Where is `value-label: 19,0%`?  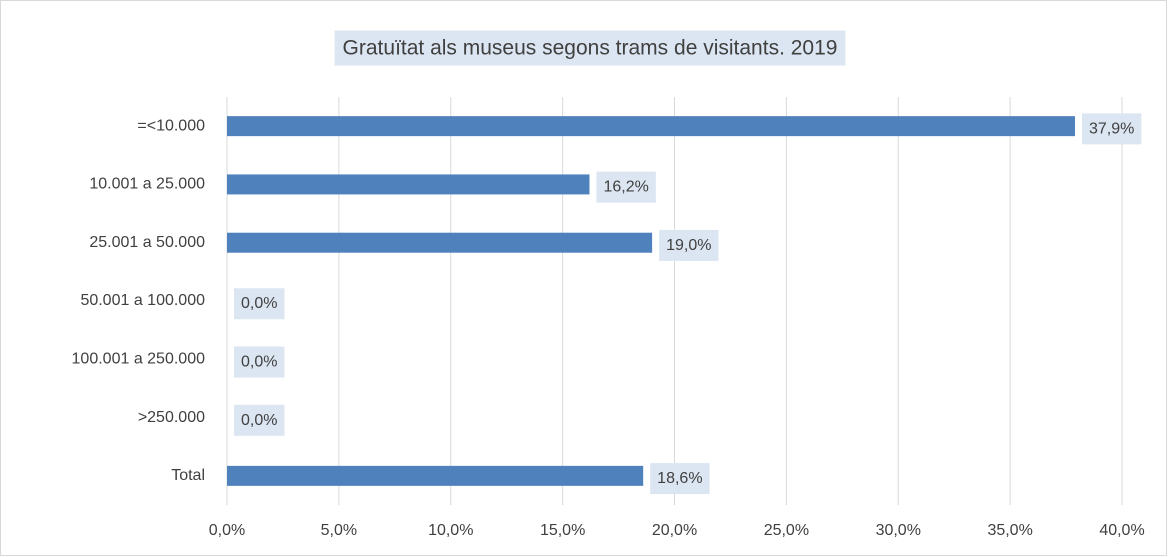
value-label: 19,0% is located at coordinates (688, 245).